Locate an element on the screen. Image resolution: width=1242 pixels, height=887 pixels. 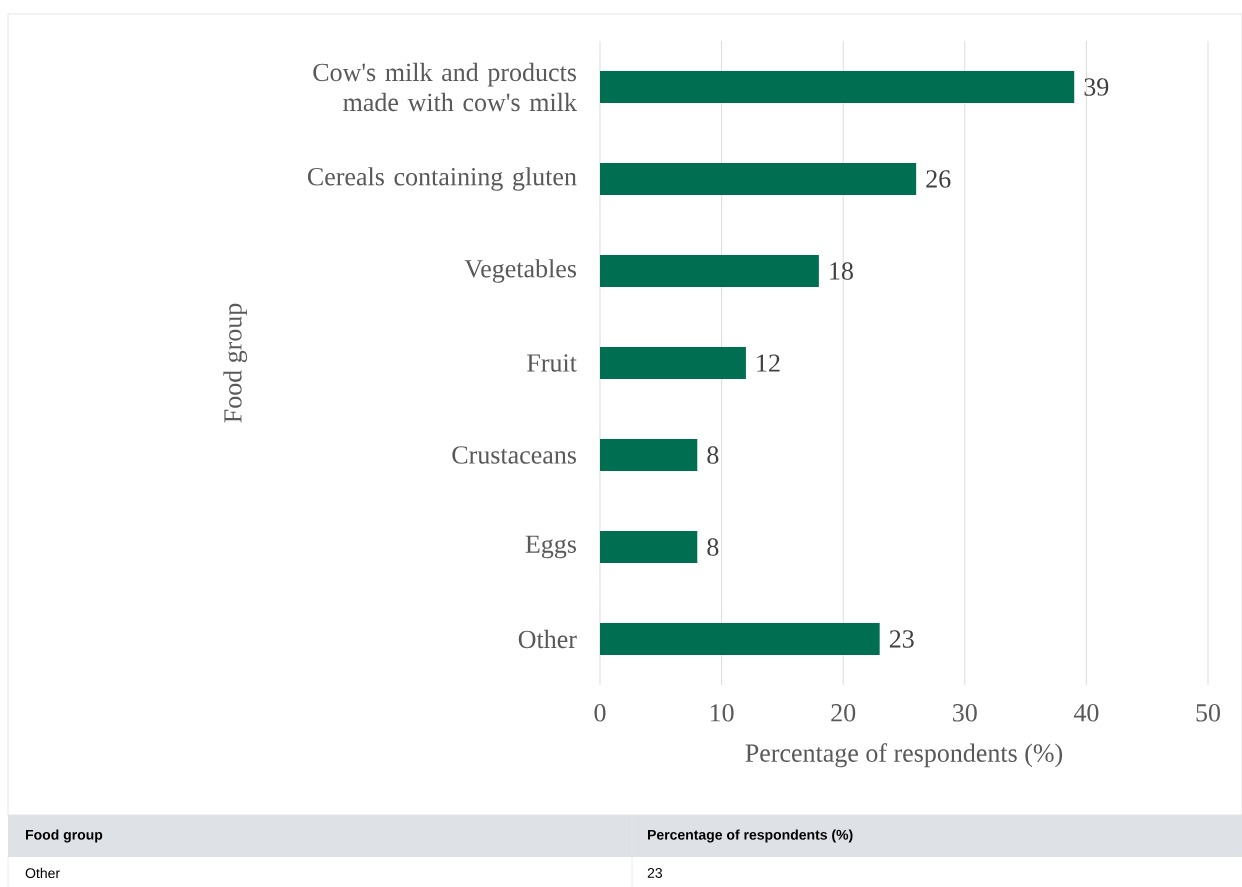
data-label: 12 is located at coordinates (768, 363).